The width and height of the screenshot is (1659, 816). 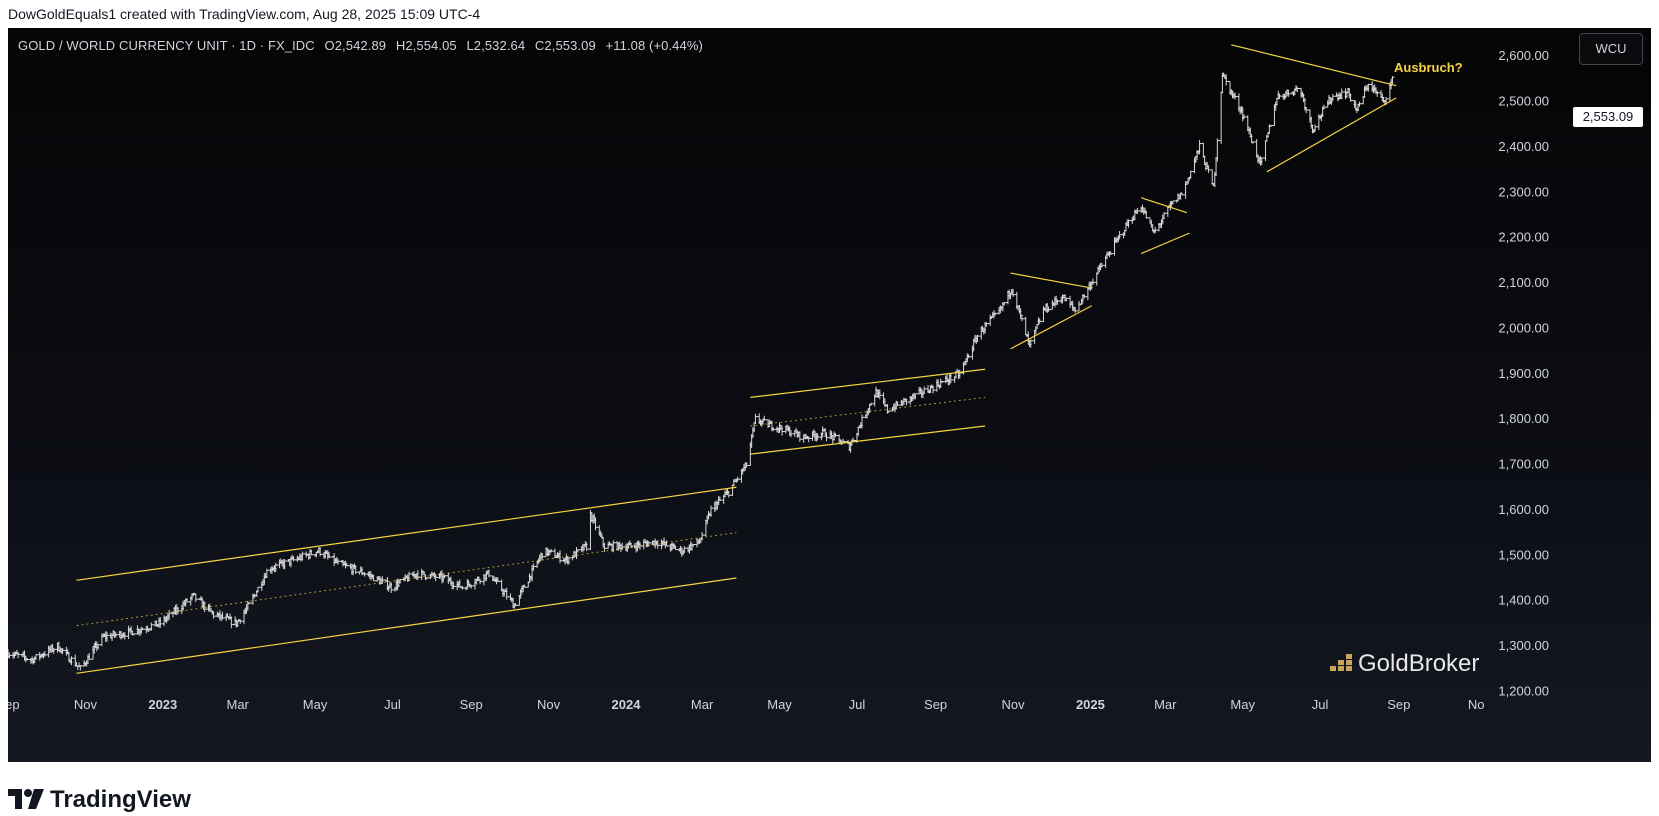 What do you see at coordinates (406, 533) in the screenshot?
I see `channel-upper-line` at bounding box center [406, 533].